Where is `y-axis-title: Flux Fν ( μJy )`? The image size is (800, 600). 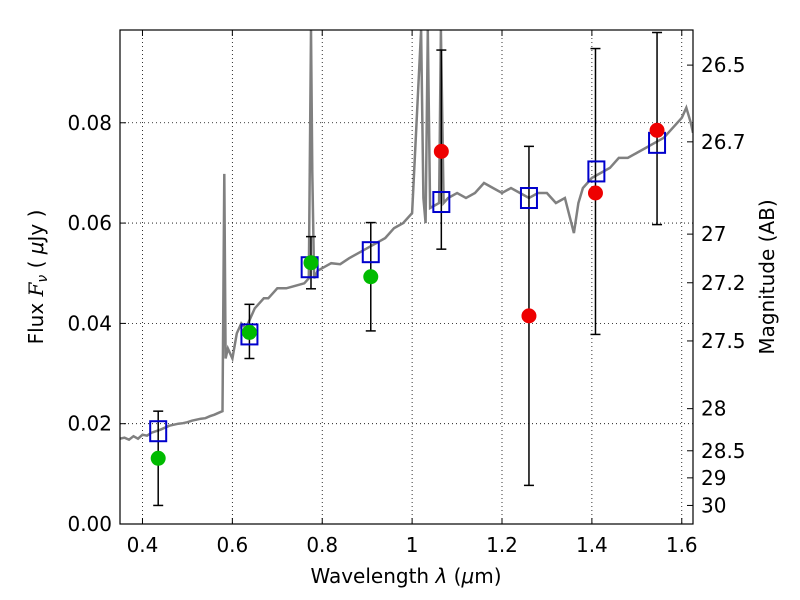 y-axis-title: Flux Fν ( μJy ) is located at coordinates (37, 277).